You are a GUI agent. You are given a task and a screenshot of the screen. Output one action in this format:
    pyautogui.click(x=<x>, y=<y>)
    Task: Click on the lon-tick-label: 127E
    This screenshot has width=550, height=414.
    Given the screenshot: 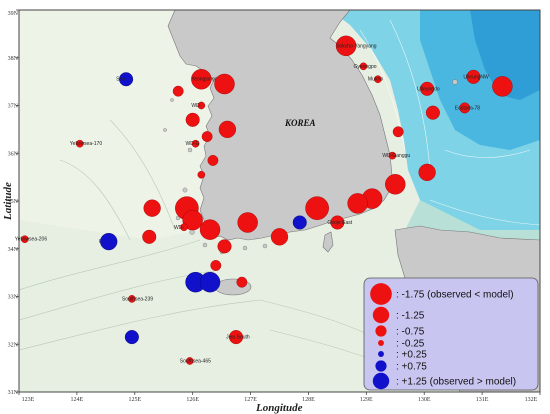 What is the action you would take?
    pyautogui.click(x=250, y=400)
    